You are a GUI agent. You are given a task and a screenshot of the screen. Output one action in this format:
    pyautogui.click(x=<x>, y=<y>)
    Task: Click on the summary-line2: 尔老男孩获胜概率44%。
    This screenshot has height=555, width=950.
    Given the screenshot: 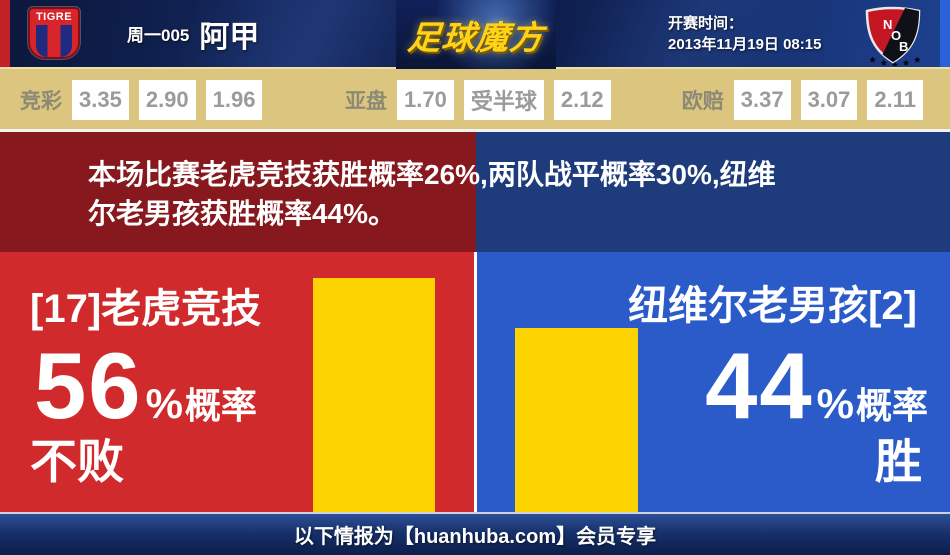 What is the action you would take?
    pyautogui.click(x=242, y=213)
    